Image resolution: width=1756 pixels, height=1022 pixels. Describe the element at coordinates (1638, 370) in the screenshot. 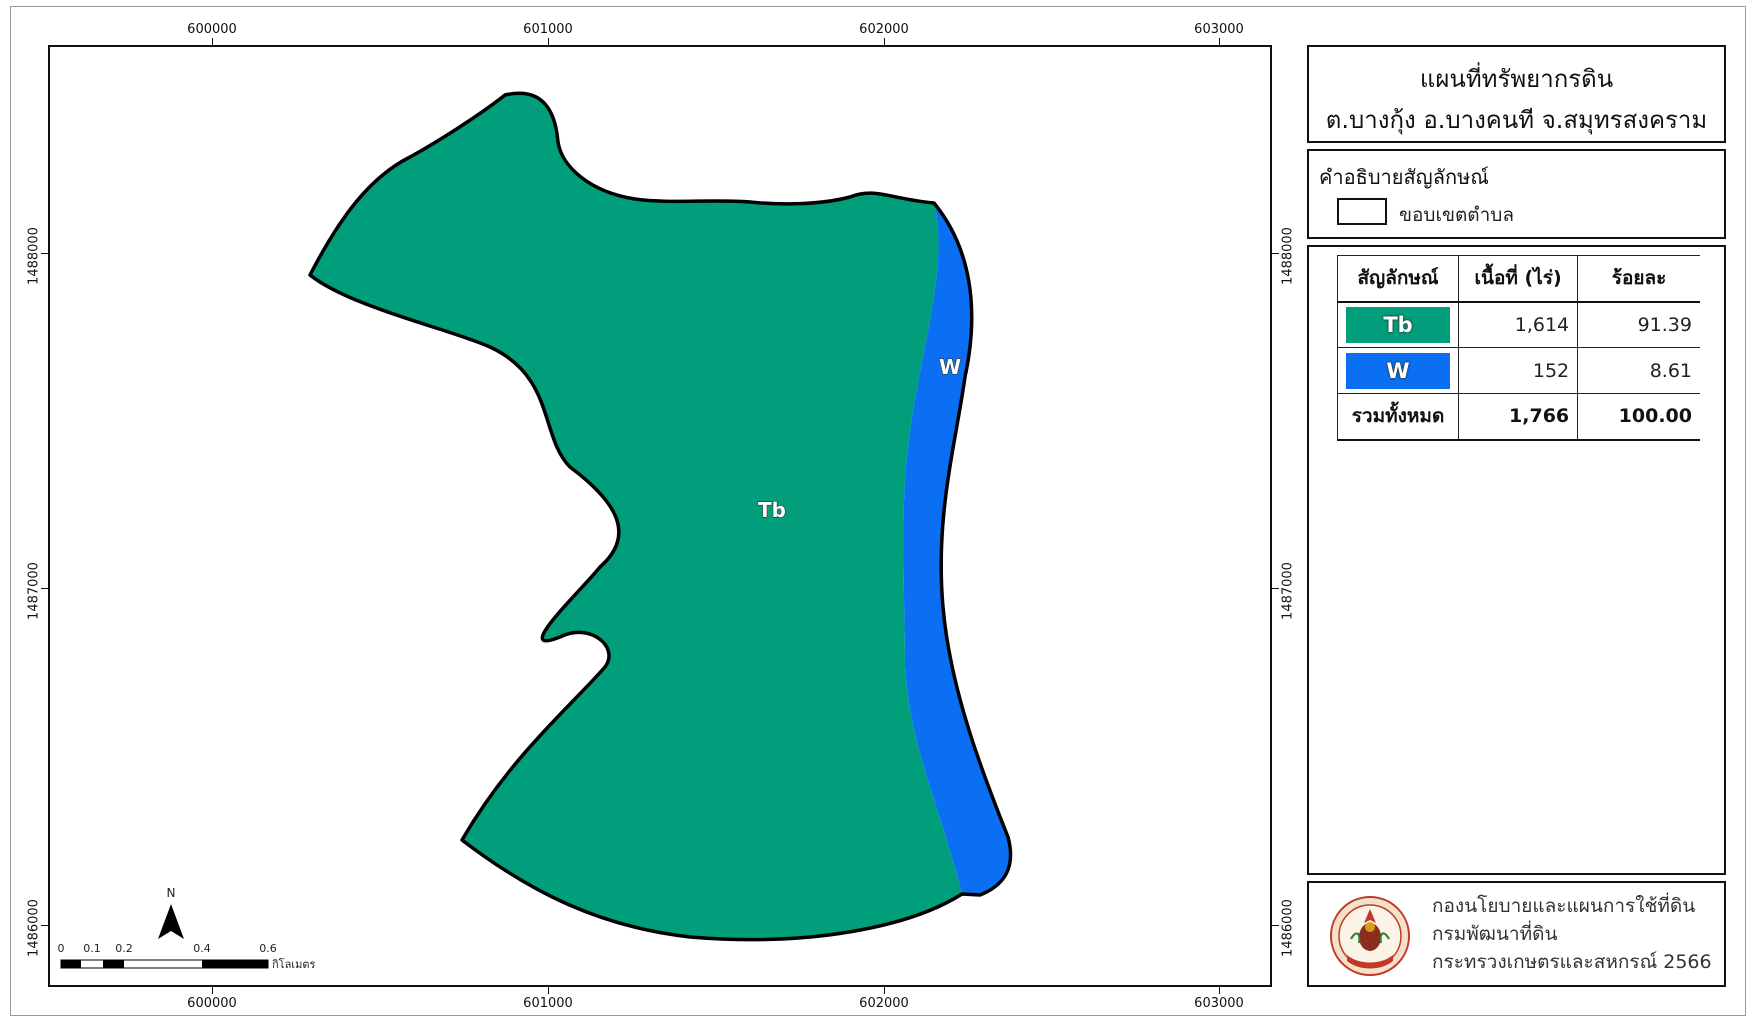

I see `table-cell-percent: 8.61` at that location.